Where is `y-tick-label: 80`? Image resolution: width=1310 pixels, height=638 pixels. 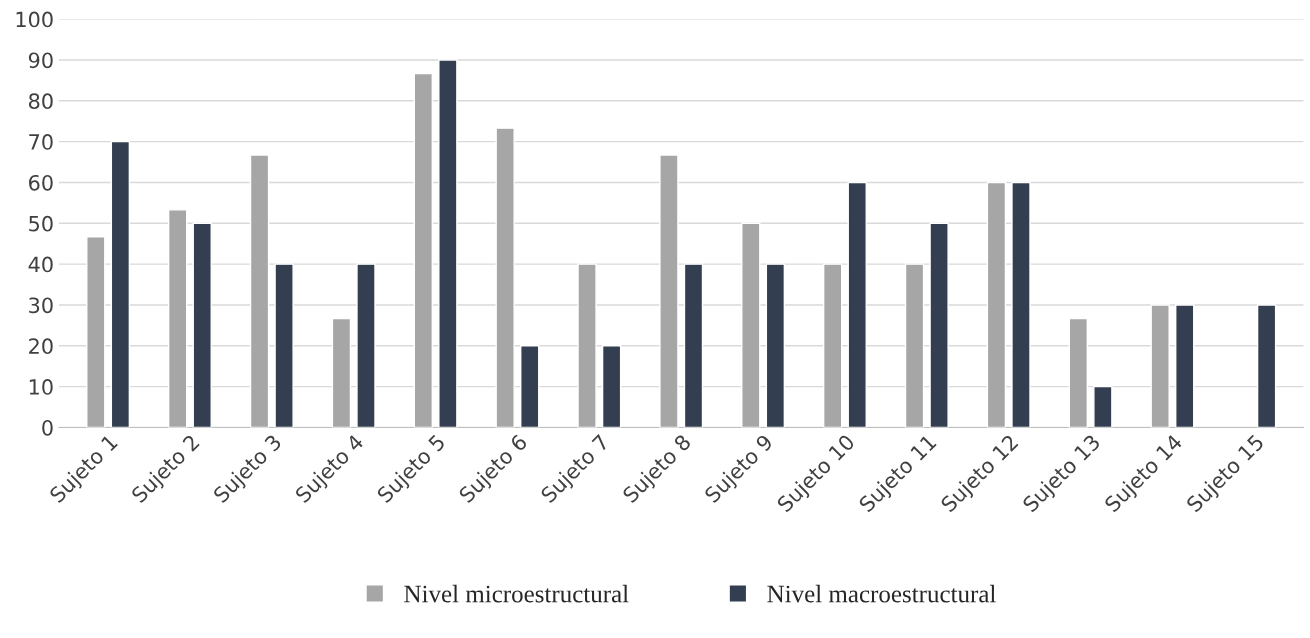 y-tick-label: 80 is located at coordinates (40, 101).